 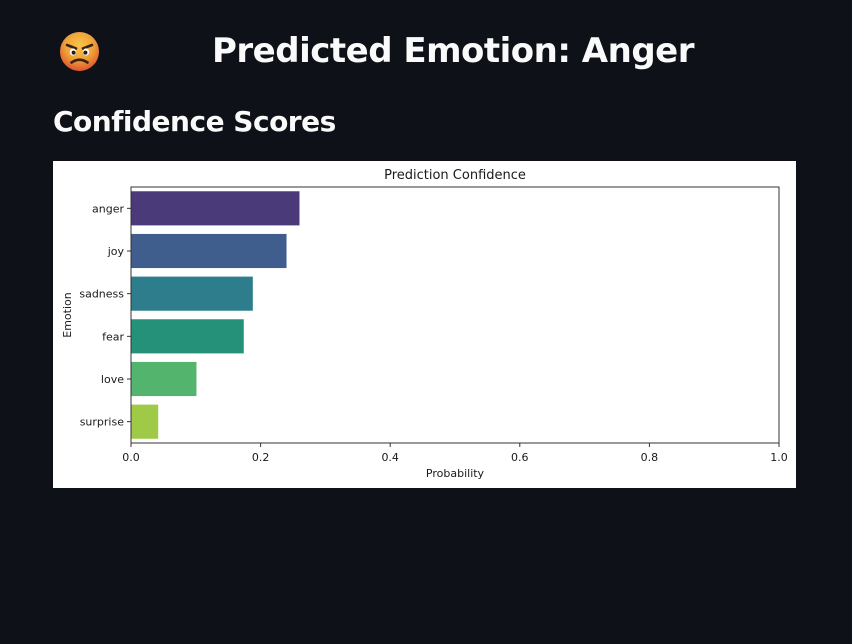 I want to click on chart-ylabel: Emotion, so click(x=67, y=314).